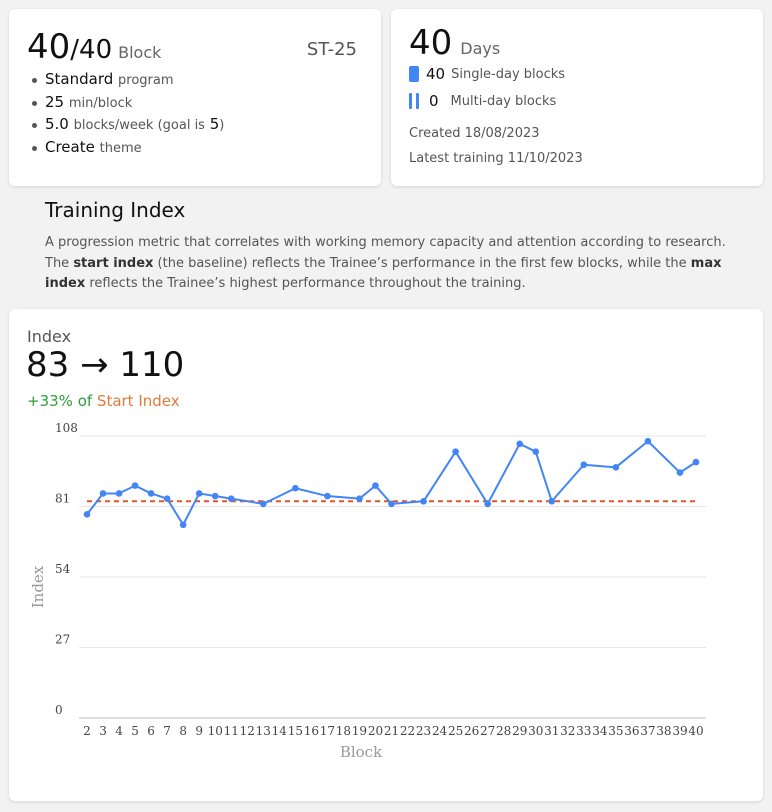 The width and height of the screenshot is (772, 812). I want to click on x-tick-label: 18, so click(343, 731).